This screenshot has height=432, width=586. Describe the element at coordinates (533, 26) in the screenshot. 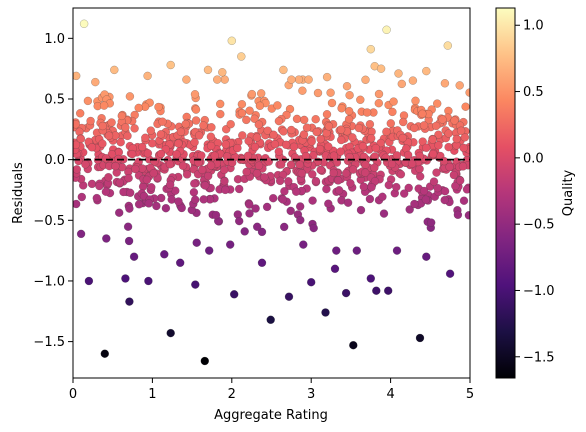

I see `colorbar-tick-label: 1.0` at that location.